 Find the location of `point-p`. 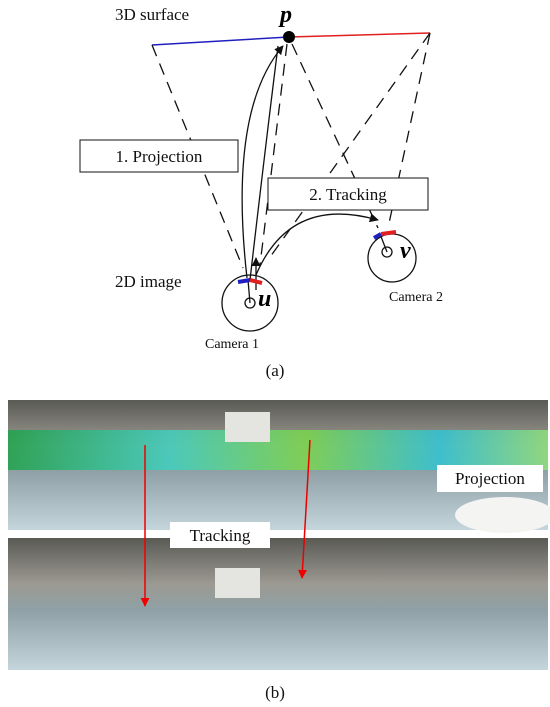

point-p is located at coordinates (289, 37).